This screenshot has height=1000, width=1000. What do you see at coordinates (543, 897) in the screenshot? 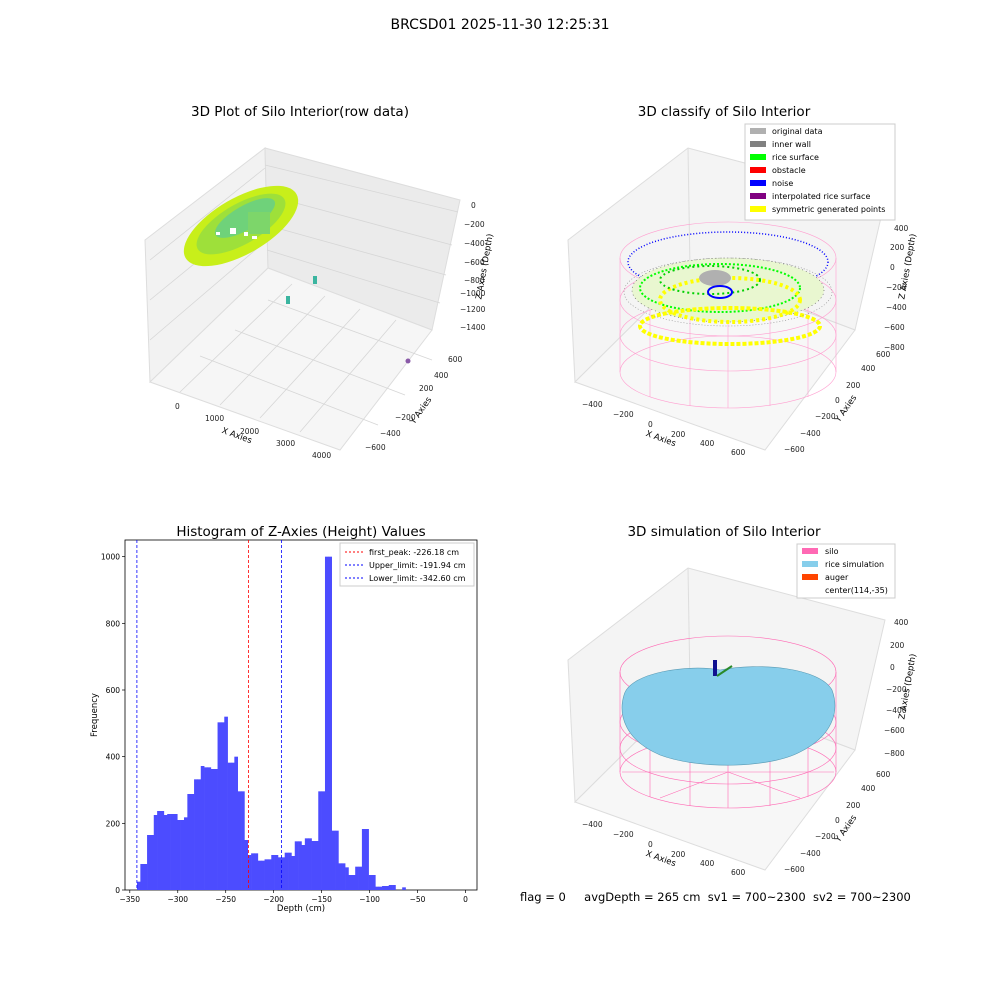
I see `status-flag: flag = 0` at bounding box center [543, 897].